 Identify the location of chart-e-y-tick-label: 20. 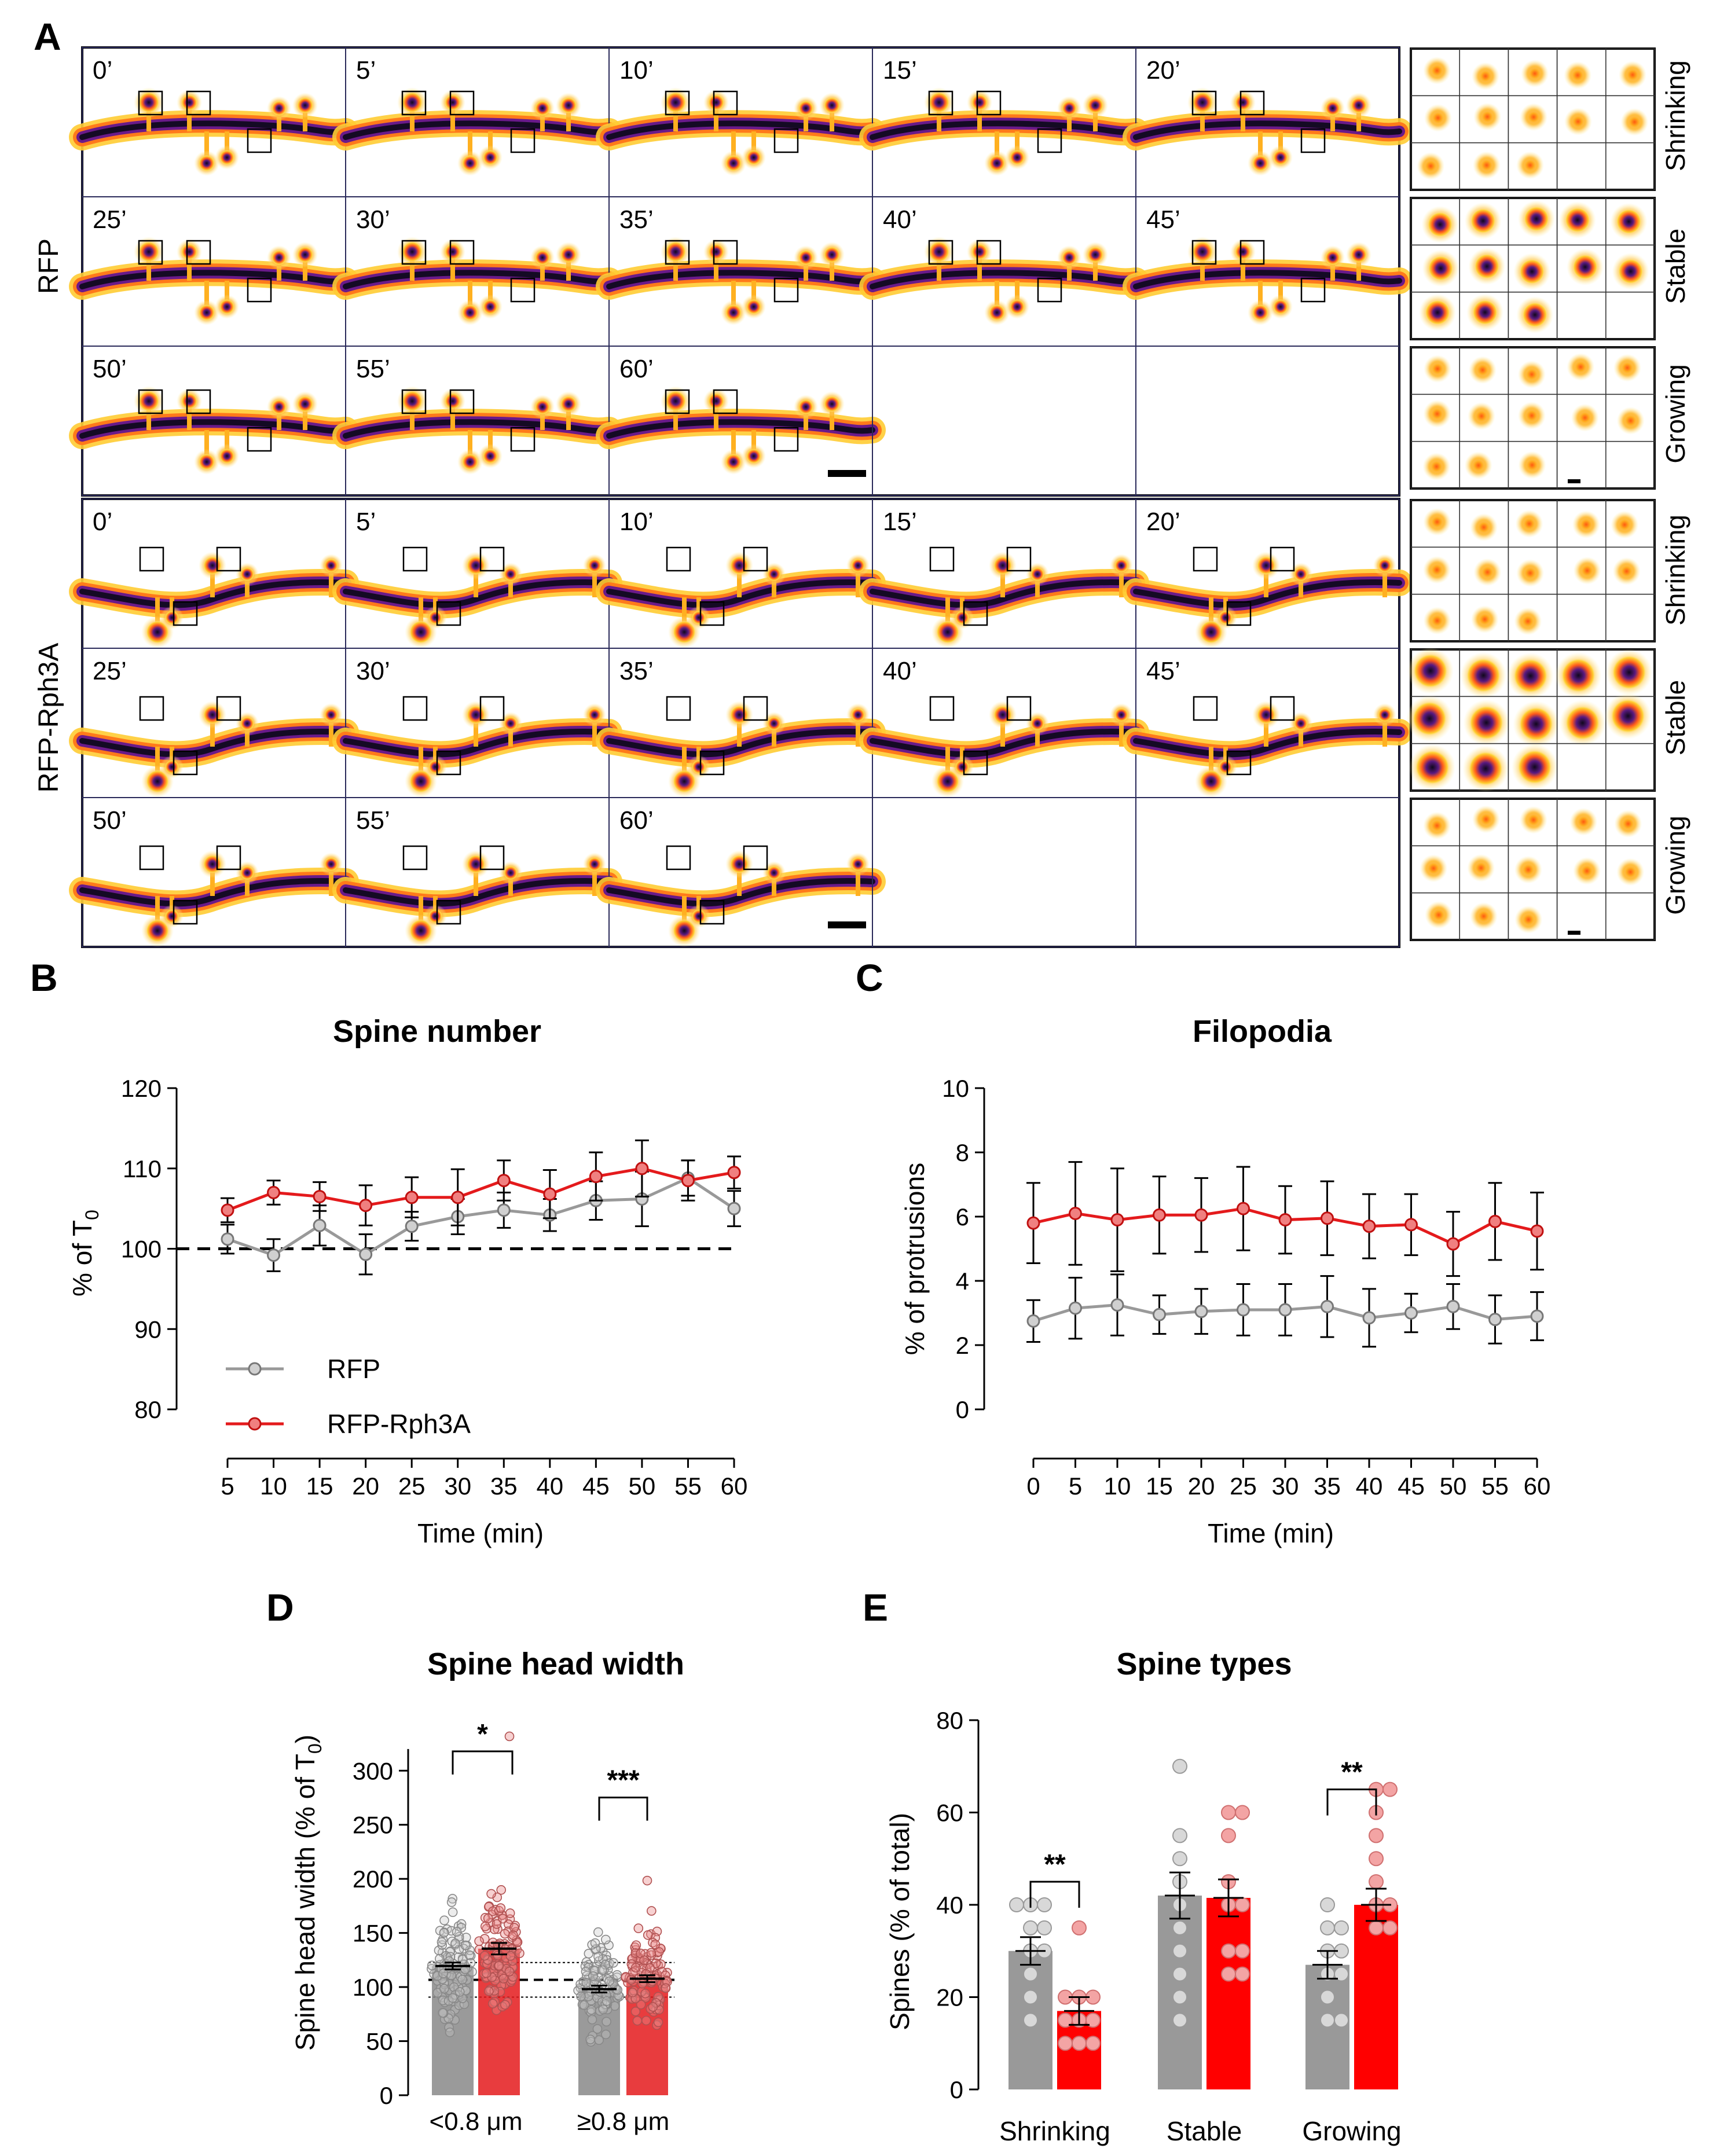
(950, 1998).